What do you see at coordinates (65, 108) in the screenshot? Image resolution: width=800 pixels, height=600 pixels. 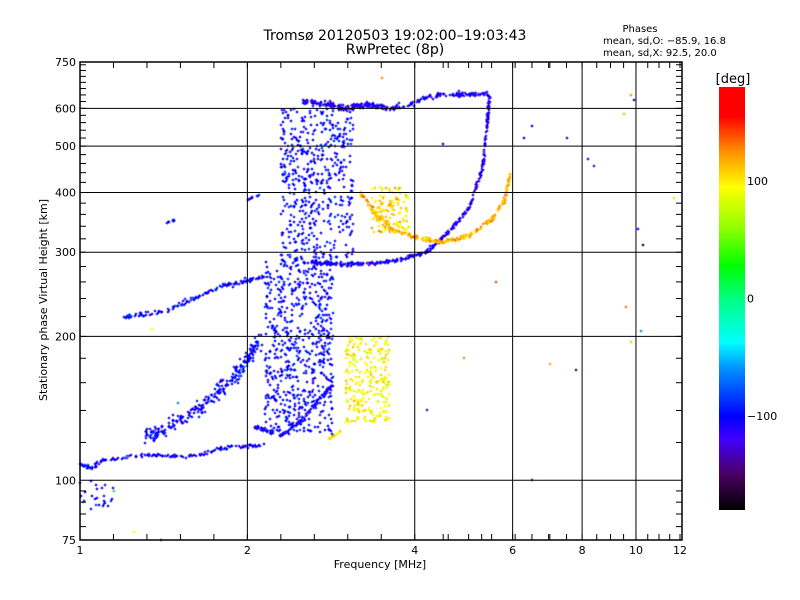 I see `y-tick-label: 600` at bounding box center [65, 108].